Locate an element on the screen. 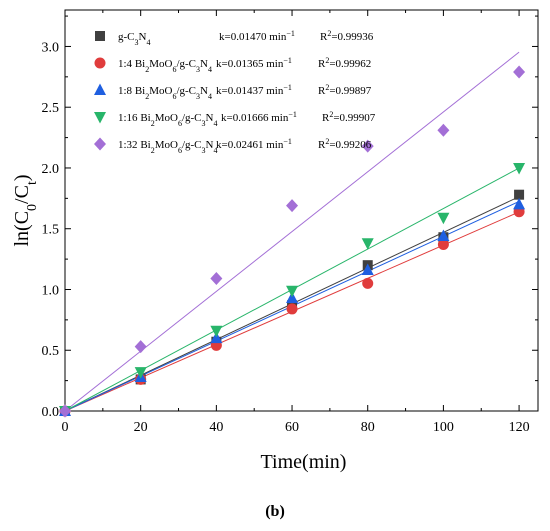 This screenshot has height=531, width=550. x-tick-label: 0 is located at coordinates (65, 427).